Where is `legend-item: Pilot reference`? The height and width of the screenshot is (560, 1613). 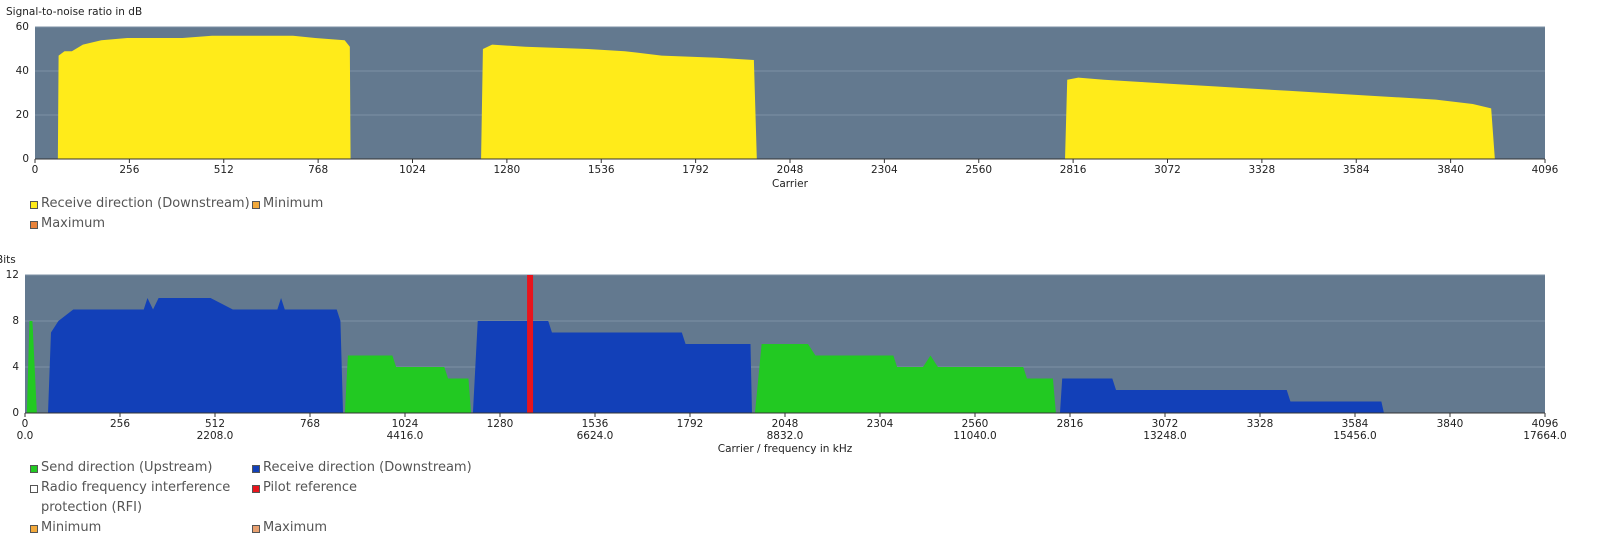
legend-item: Pilot reference is located at coordinates (363, 498).